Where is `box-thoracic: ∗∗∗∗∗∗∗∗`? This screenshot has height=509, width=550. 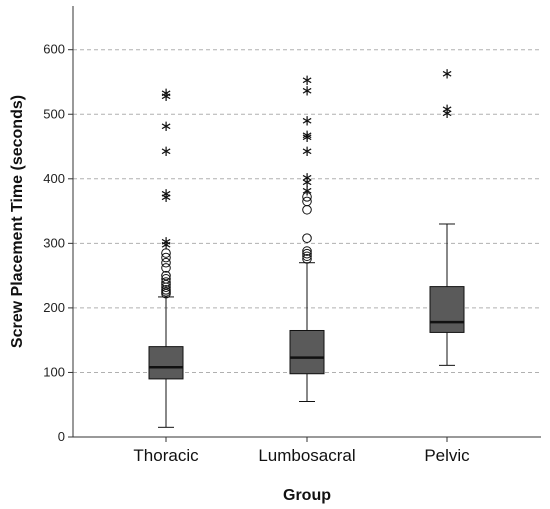 box-thoracic: ∗∗∗∗∗∗∗∗ is located at coordinates (166, 256).